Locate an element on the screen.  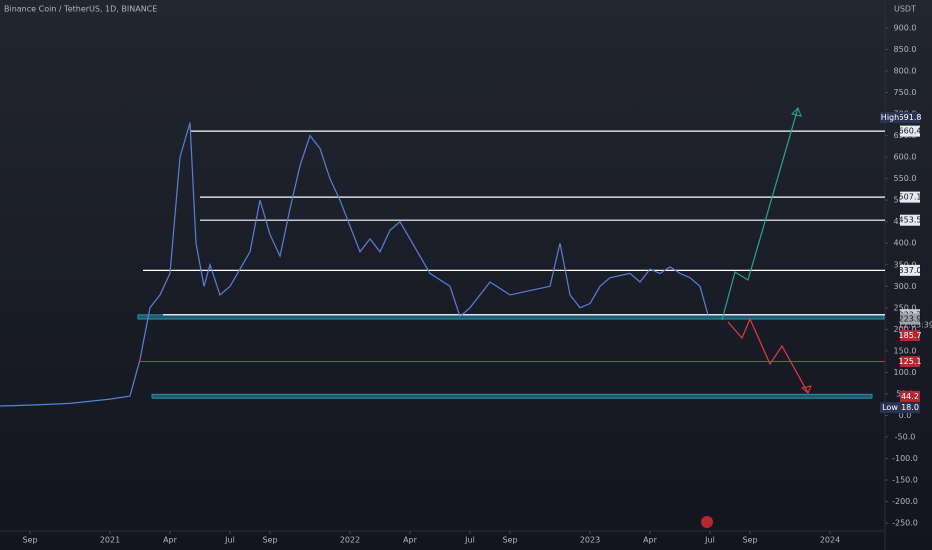
price-label: 125.1 is located at coordinates (910, 361).